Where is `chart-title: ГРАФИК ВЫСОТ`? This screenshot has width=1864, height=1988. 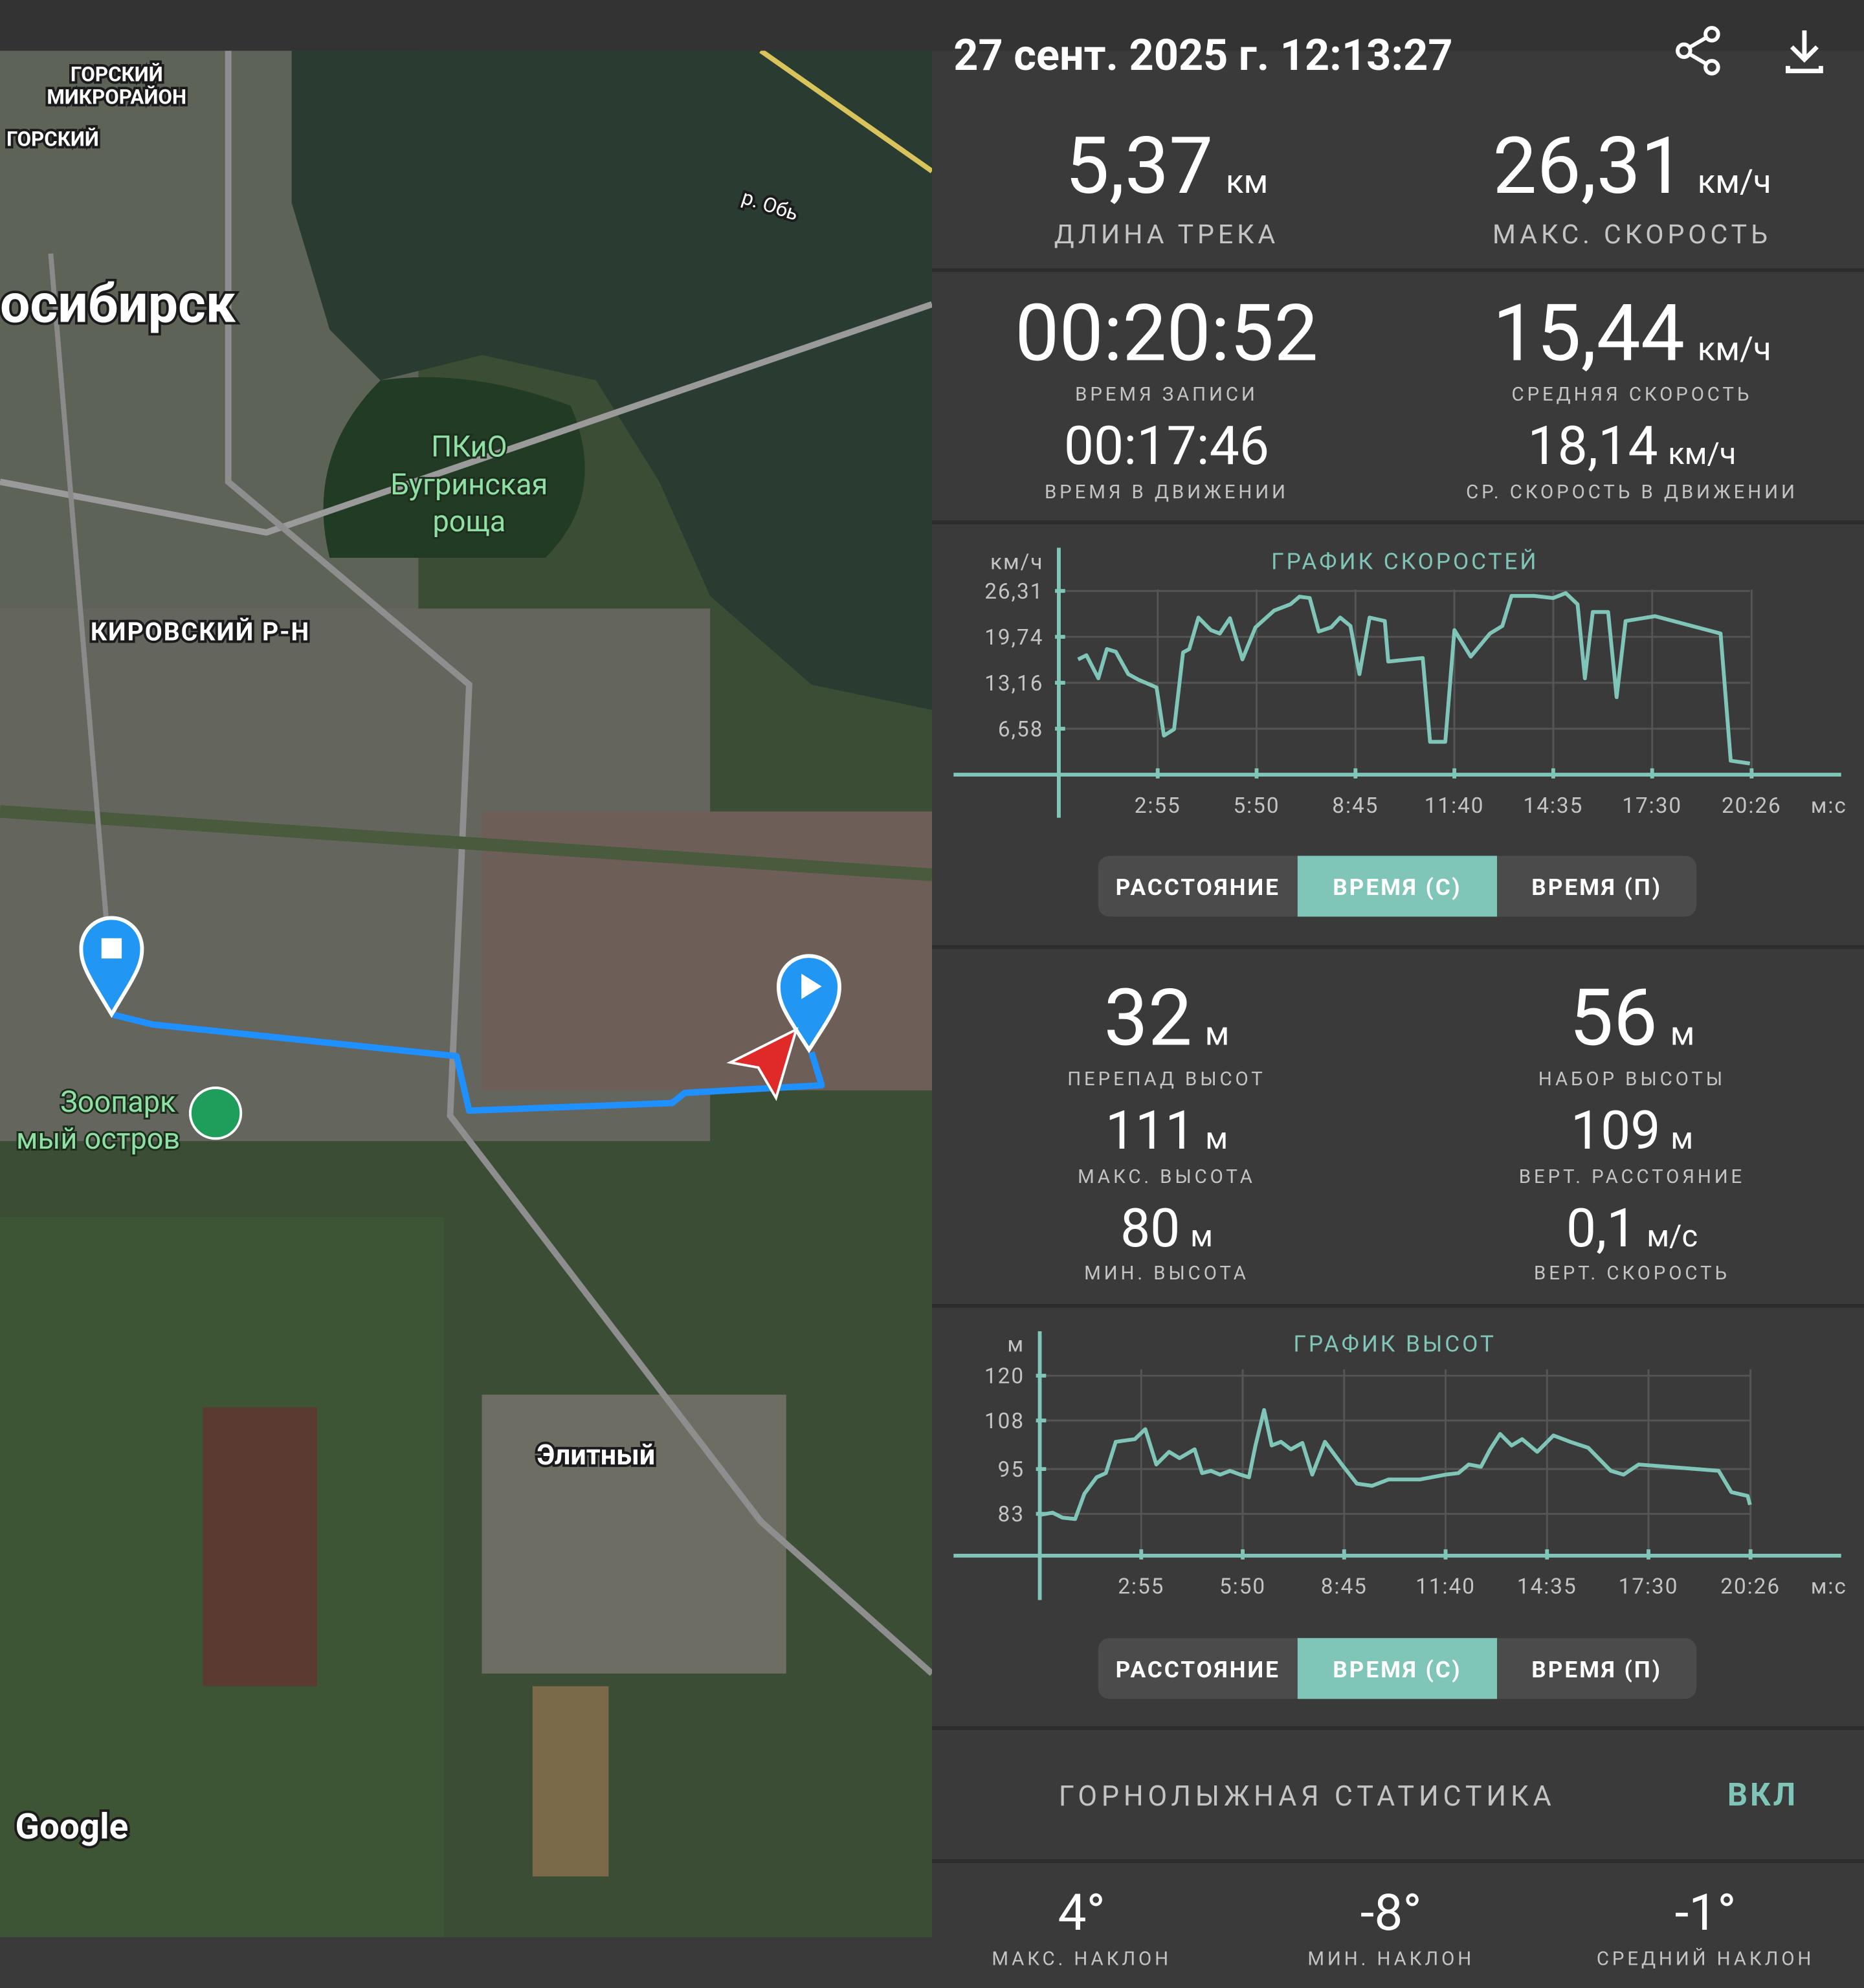 chart-title: ГРАФИК ВЫСОТ is located at coordinates (1394, 1343).